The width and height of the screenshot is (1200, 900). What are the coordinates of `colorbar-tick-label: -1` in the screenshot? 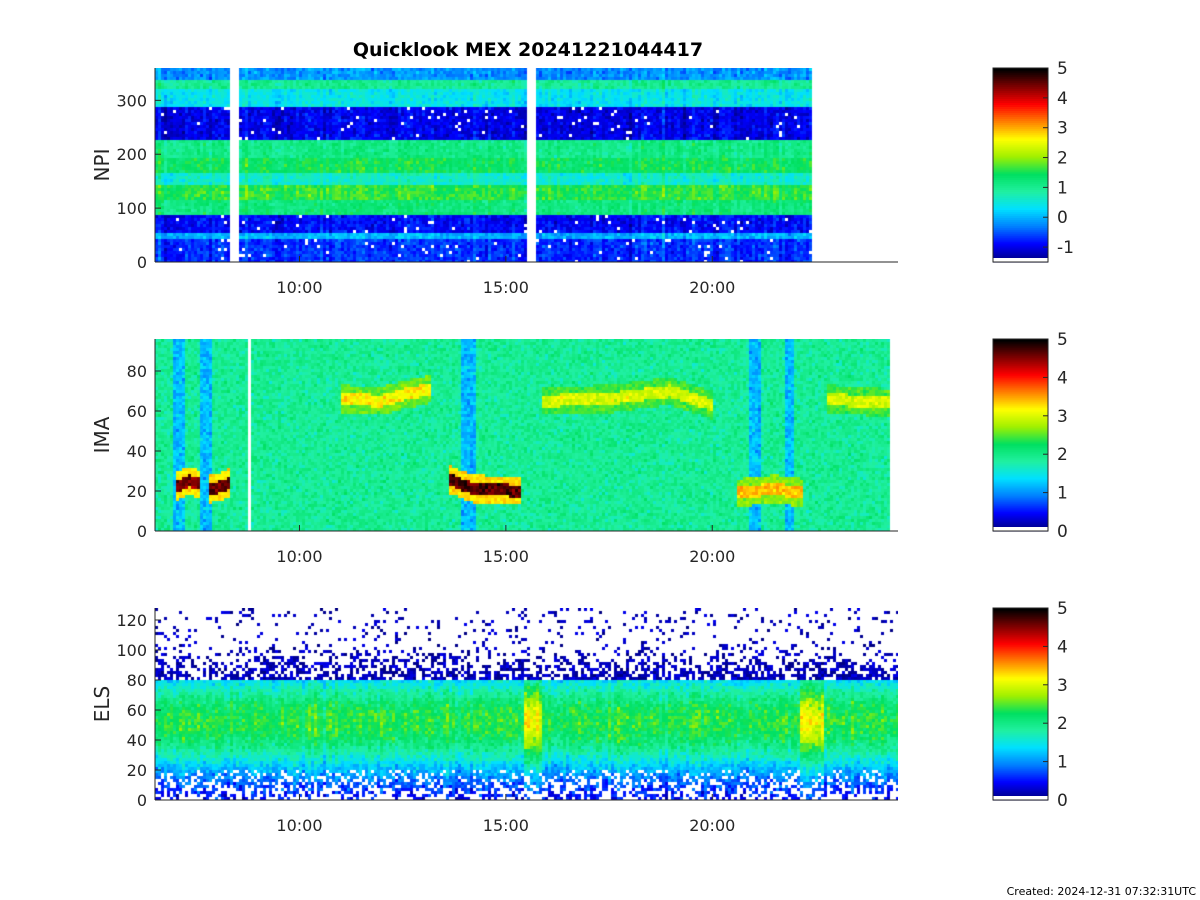 It's located at (1065, 248).